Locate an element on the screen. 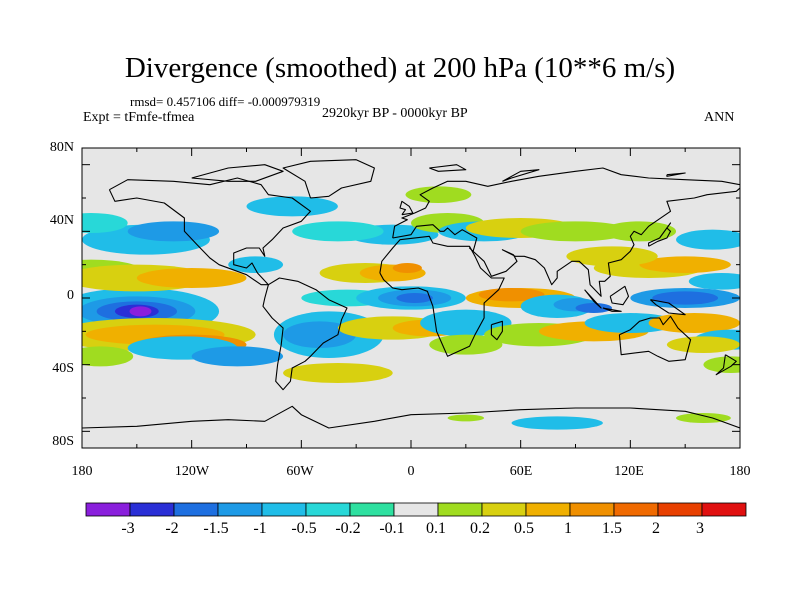 The height and width of the screenshot is (600, 800). lon-tick-60w: 60W is located at coordinates (300, 471).